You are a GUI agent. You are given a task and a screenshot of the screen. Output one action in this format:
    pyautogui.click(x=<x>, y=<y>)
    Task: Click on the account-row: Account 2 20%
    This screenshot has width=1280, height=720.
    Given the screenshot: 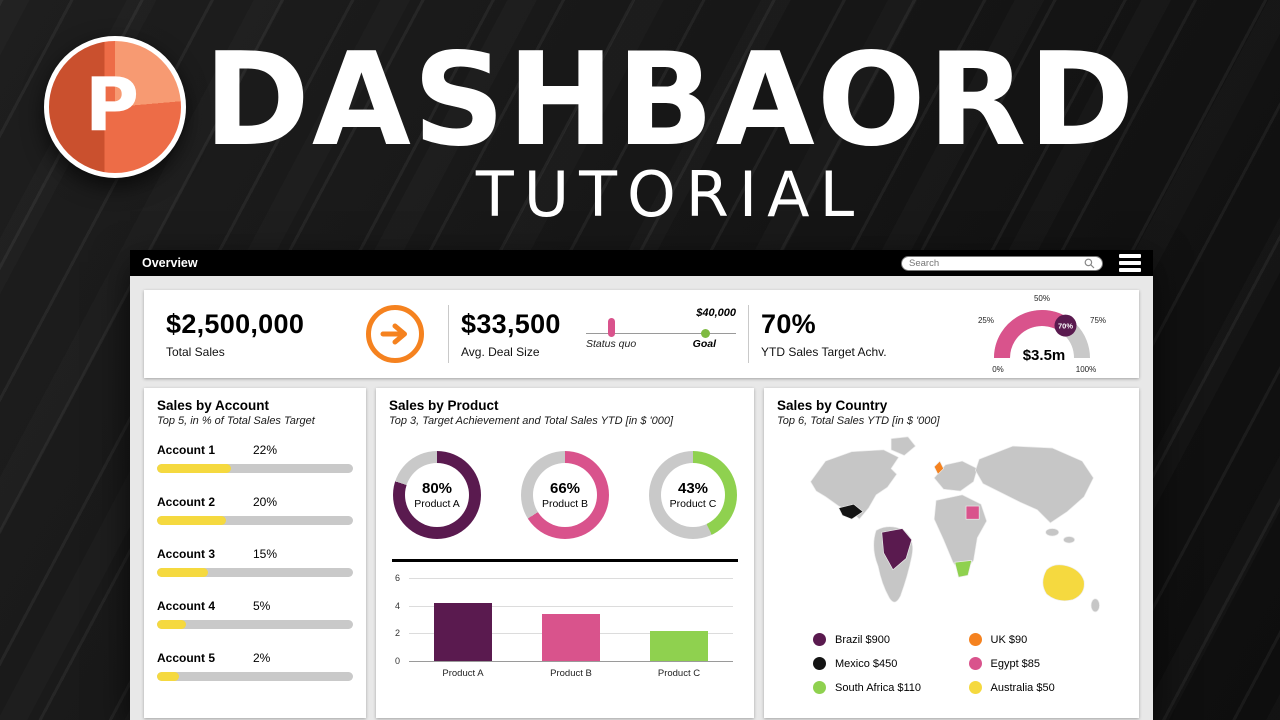 What is the action you would take?
    pyautogui.click(x=255, y=510)
    